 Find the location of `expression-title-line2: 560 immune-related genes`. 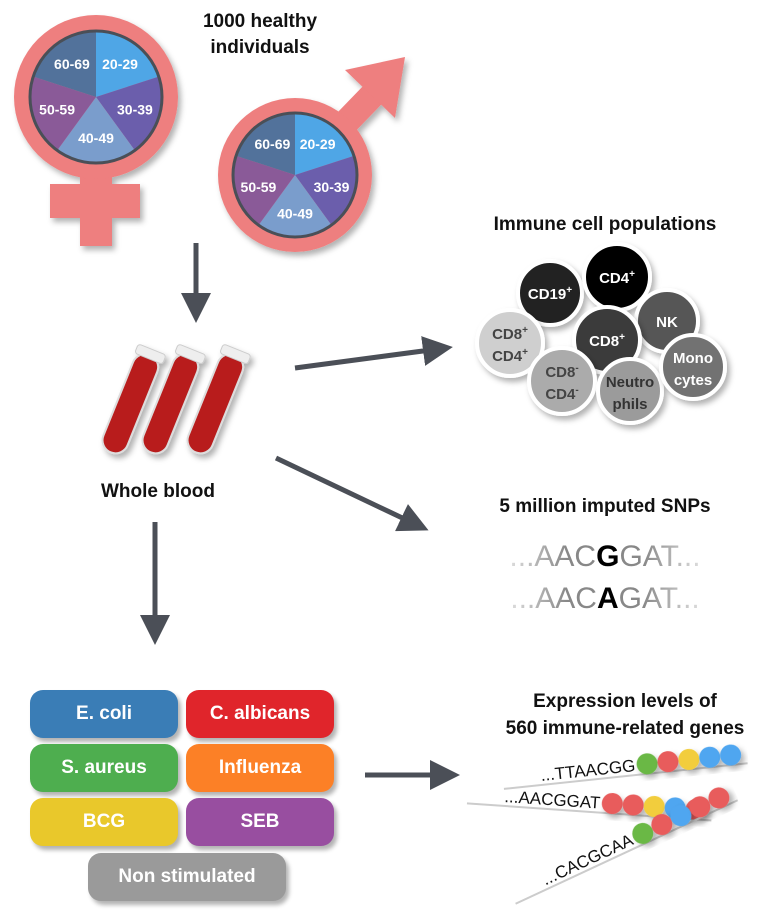

expression-title-line2: 560 immune-related genes is located at coordinates (625, 728).